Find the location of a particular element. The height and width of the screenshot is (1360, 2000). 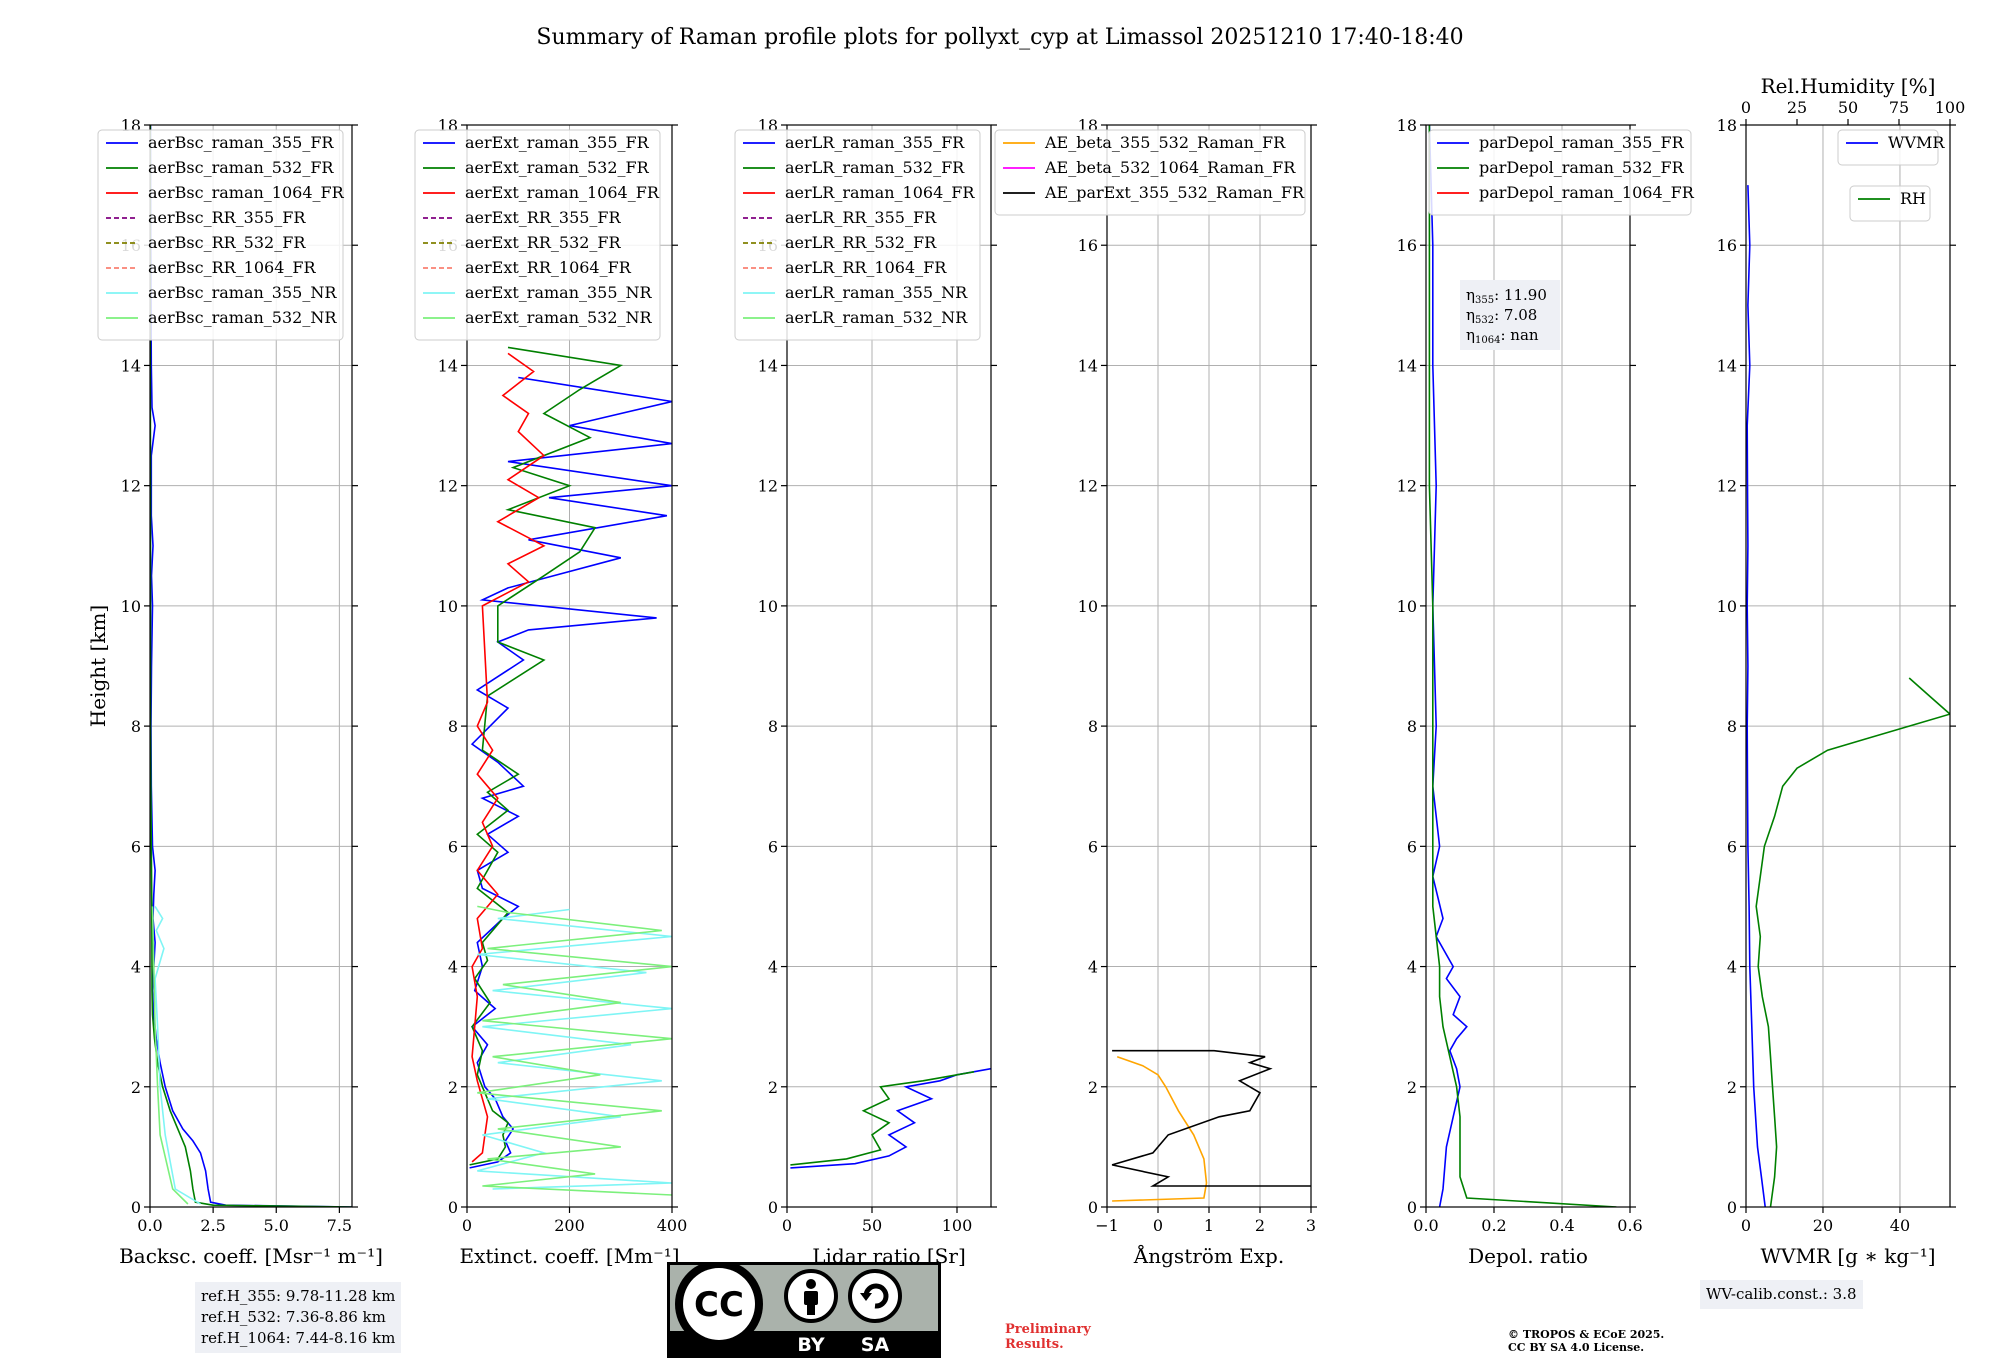

x-tick-label: 0.6 is located at coordinates (1629, 1225).